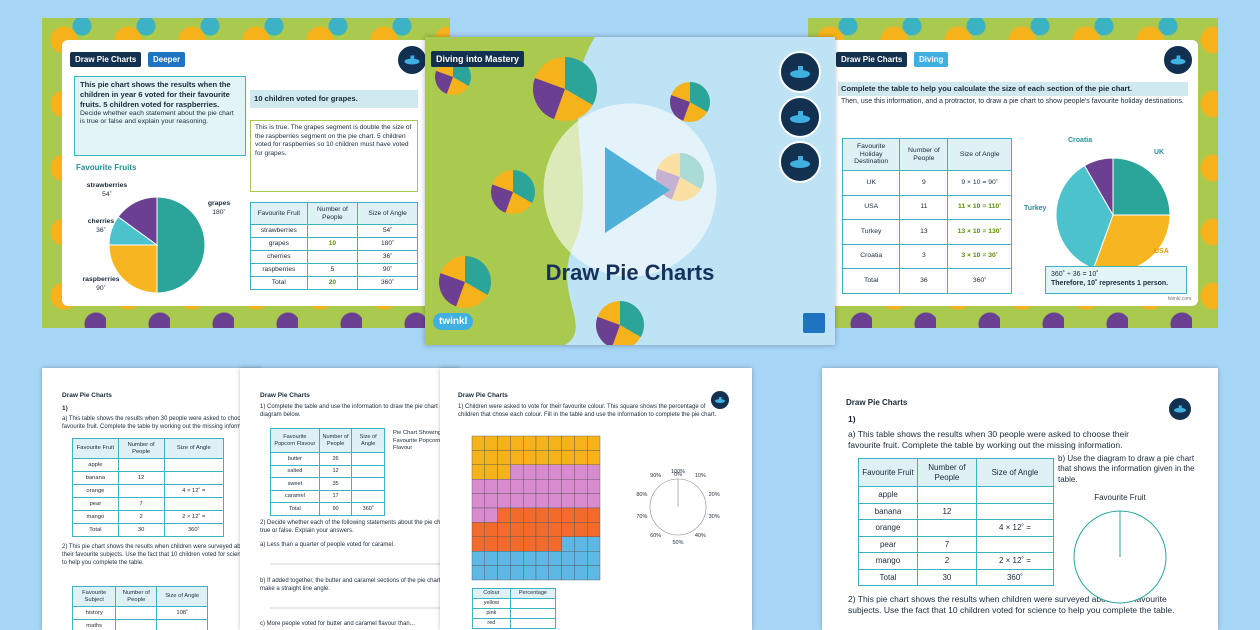 Image resolution: width=1260 pixels, height=630 pixels. Describe the element at coordinates (387, 244) in the screenshot. I see `table-cell: 180˚` at that location.